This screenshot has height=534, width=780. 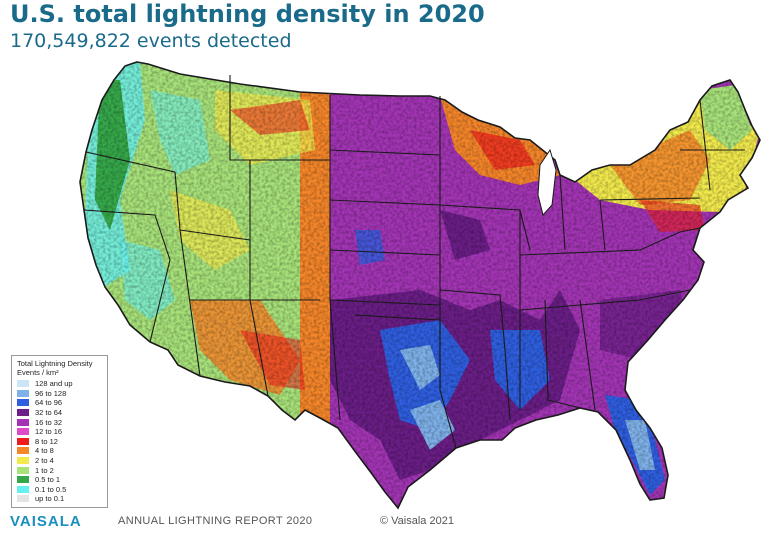 I want to click on border-ne-ks, so click(x=385, y=252).